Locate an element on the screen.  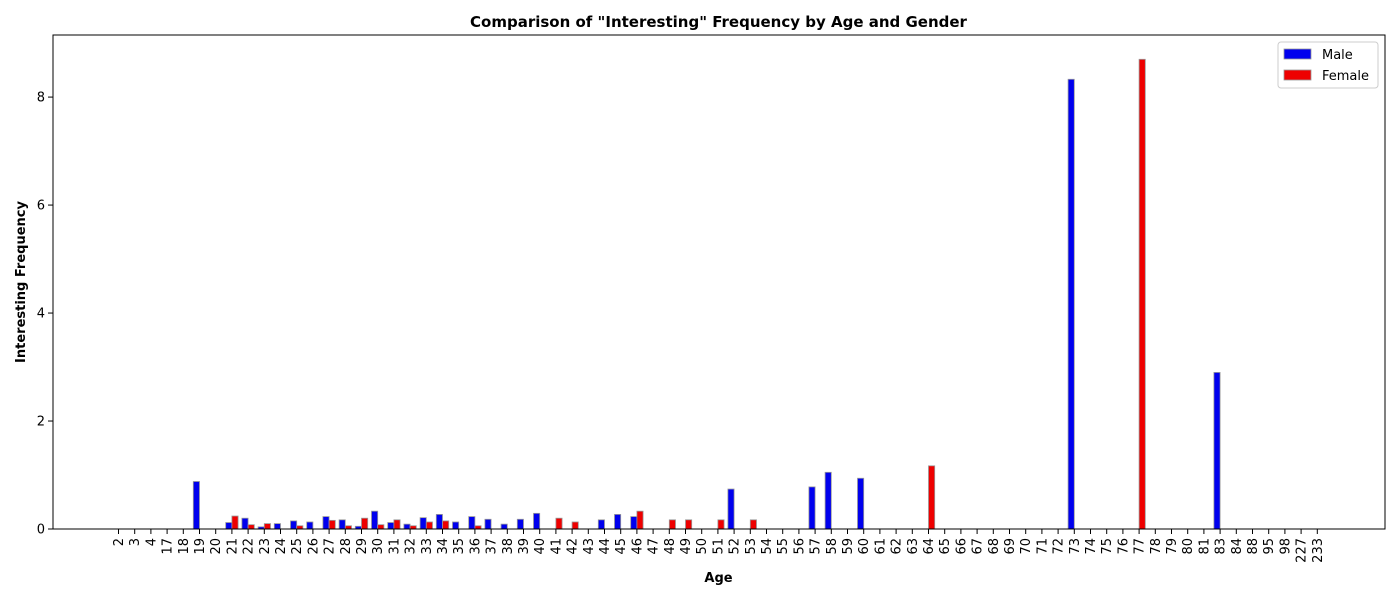
x-tick-label: 35 is located at coordinates (459, 546).